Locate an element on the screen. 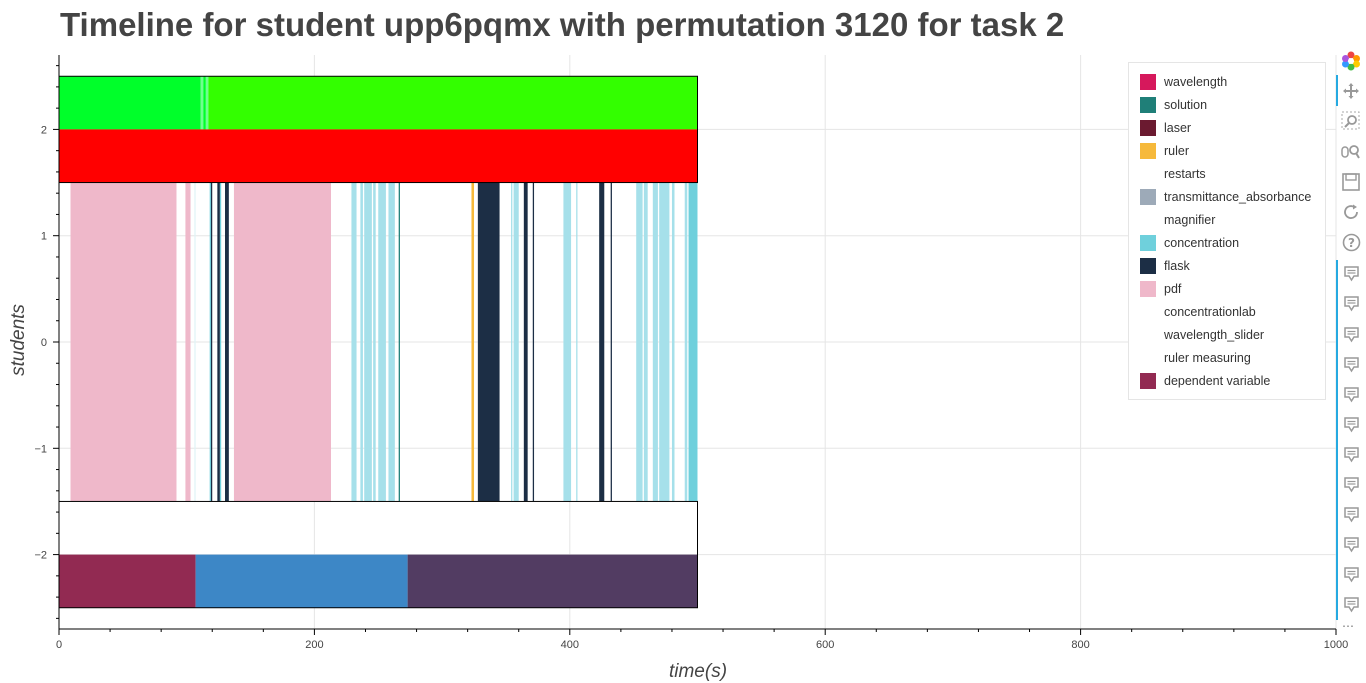 The height and width of the screenshot is (683, 1366). x-tick-label: 200 is located at coordinates (314, 645).